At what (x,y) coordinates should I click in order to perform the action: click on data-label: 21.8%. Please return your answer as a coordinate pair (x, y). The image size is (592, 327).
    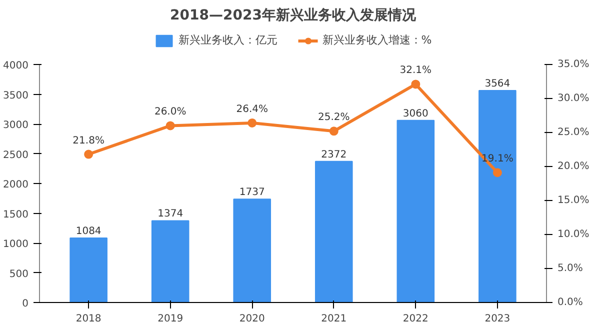
    Looking at the image, I should click on (88, 140).